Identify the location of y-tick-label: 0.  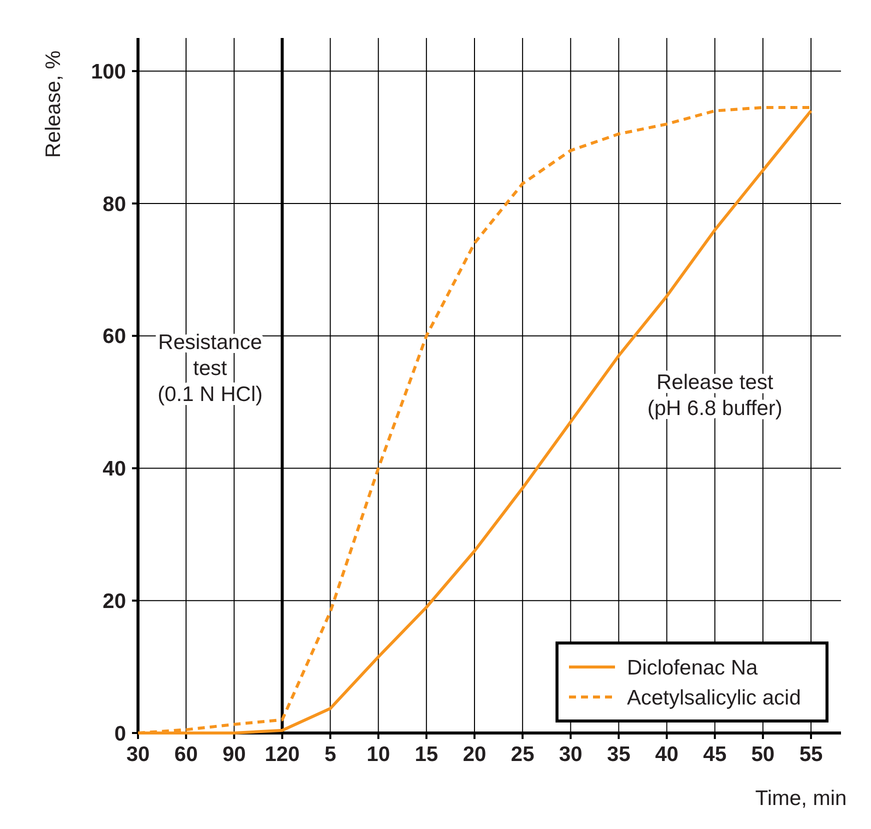
(120, 734).